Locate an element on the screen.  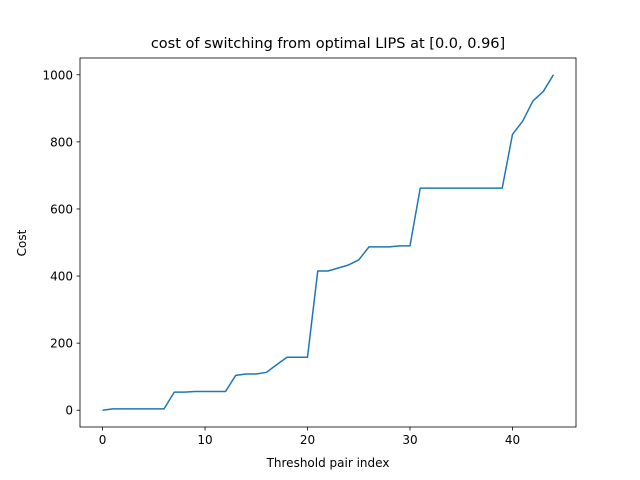
y-tick-label: 600 is located at coordinates (61, 209).